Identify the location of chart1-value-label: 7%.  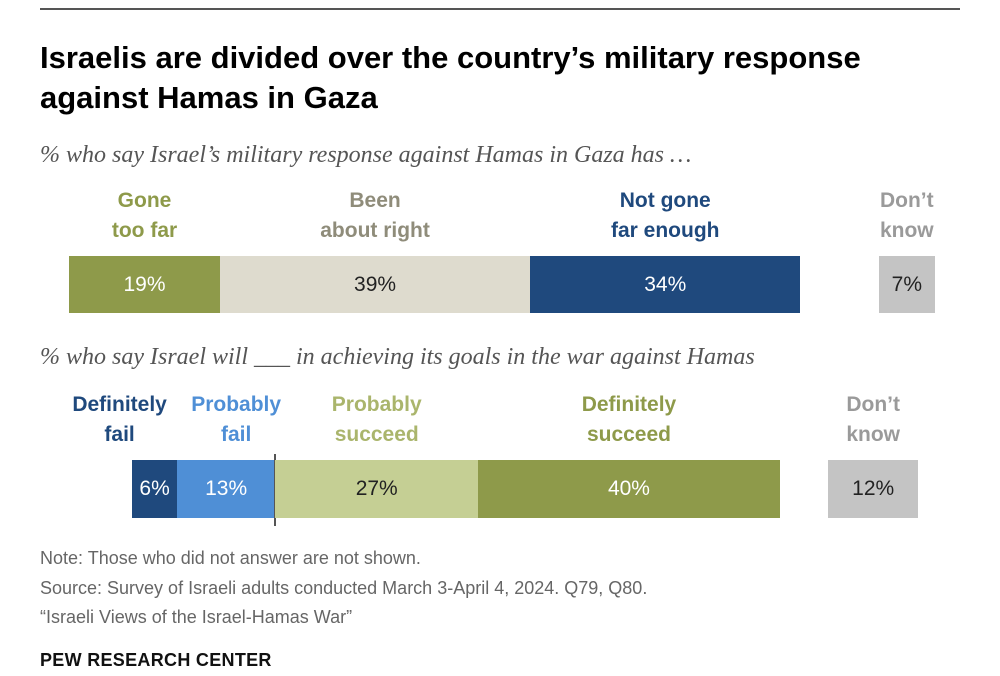
(906, 284).